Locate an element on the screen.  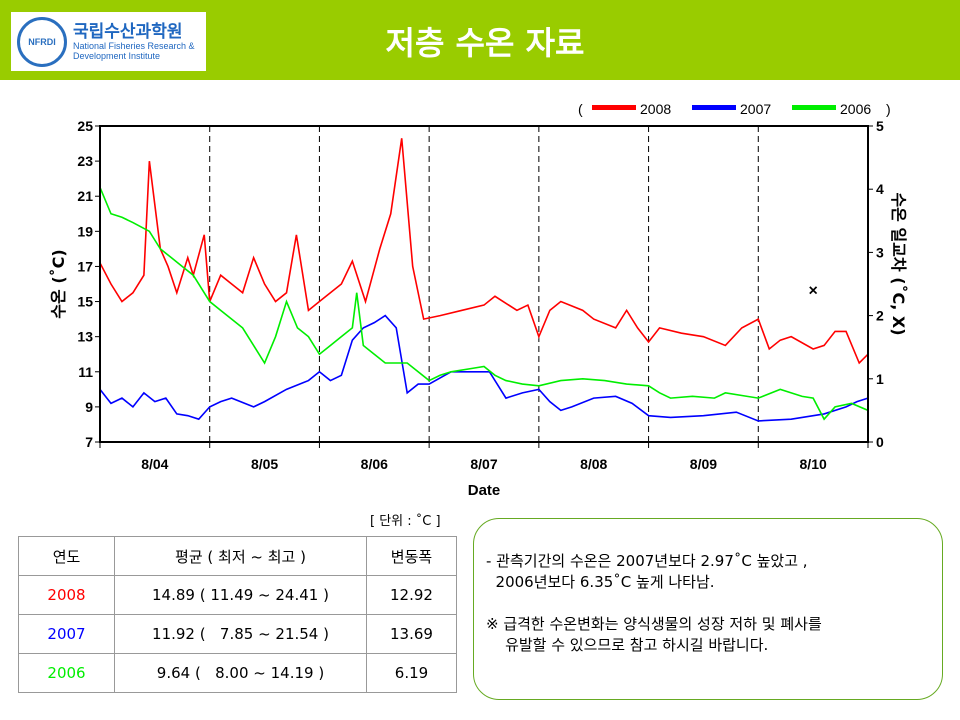
y-tick-label: 25 is located at coordinates (85, 126).